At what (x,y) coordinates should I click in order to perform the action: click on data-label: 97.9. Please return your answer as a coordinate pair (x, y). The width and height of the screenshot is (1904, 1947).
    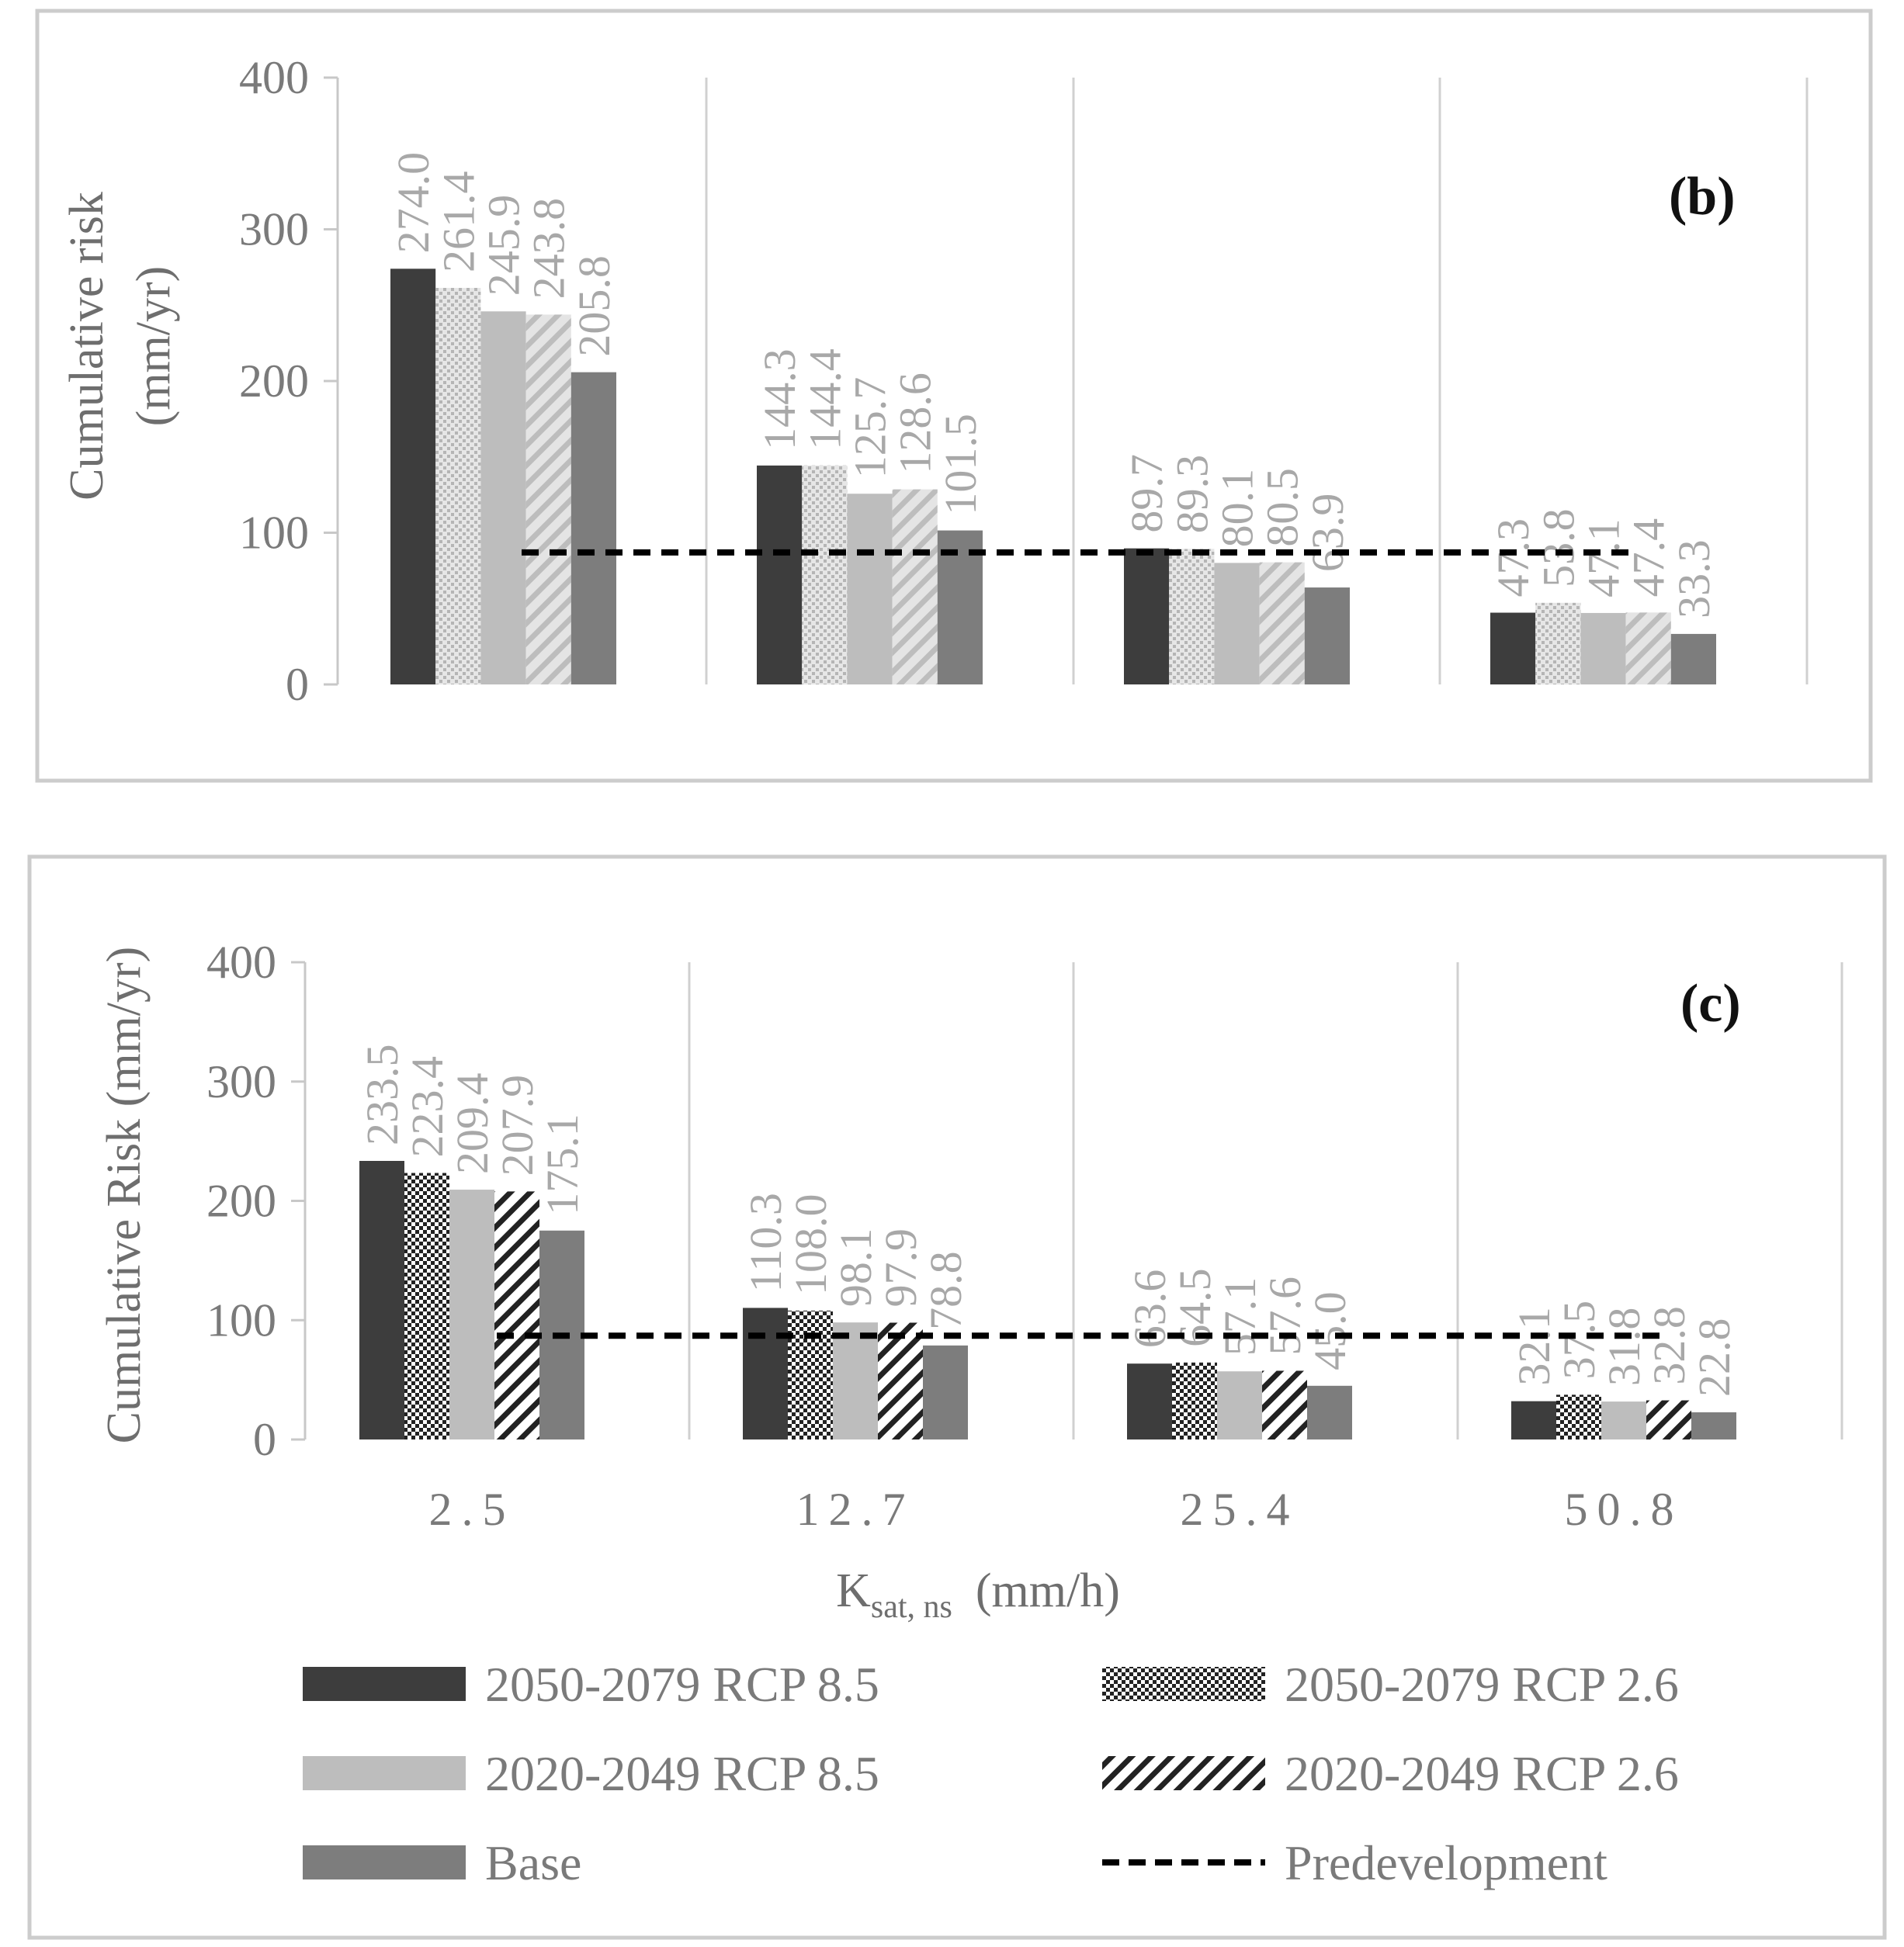
    Looking at the image, I should click on (901, 1268).